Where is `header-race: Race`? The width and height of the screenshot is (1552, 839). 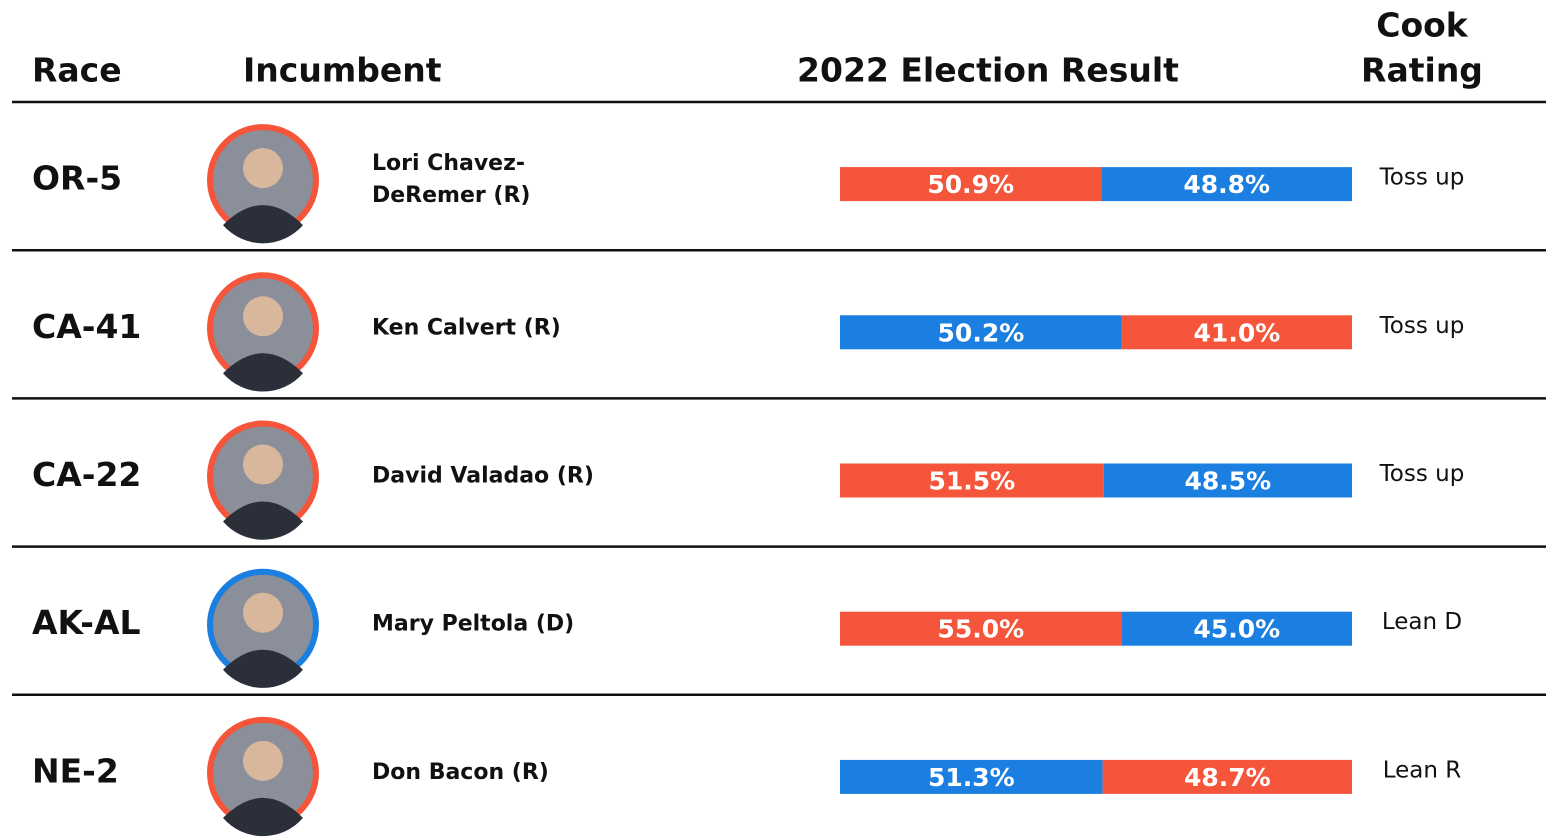
header-race: Race is located at coordinates (77, 70).